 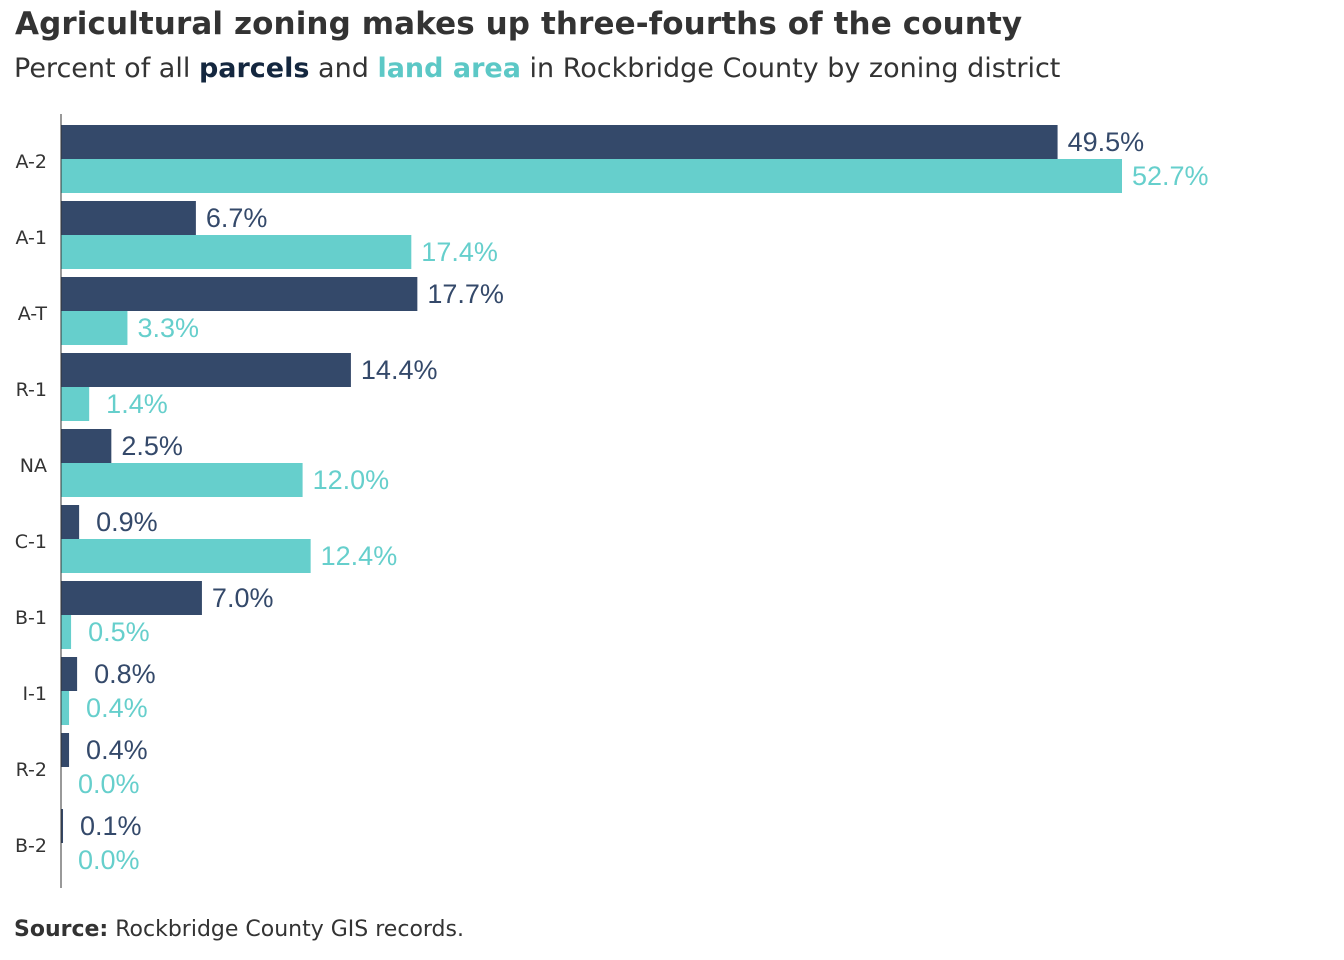 What do you see at coordinates (33, 466) in the screenshot?
I see `category-label-na: NA` at bounding box center [33, 466].